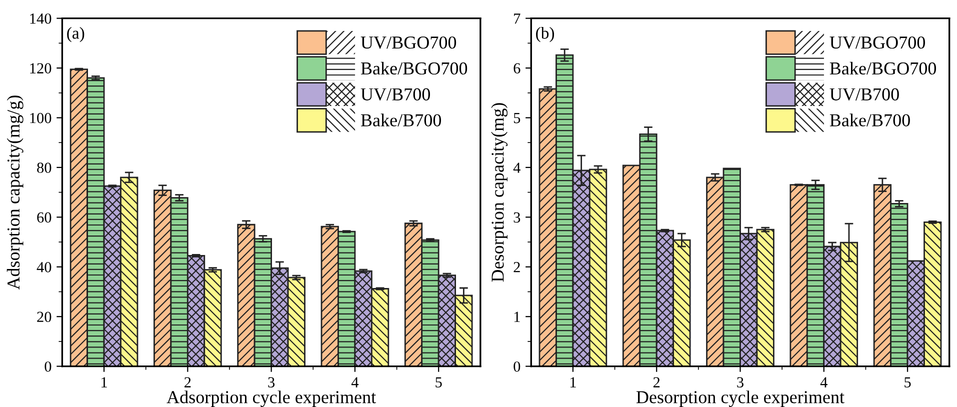 This screenshot has height=407, width=957. What do you see at coordinates (499, 192) in the screenshot?
I see `y-axis-title: Desorption capacity(mg)` at bounding box center [499, 192].